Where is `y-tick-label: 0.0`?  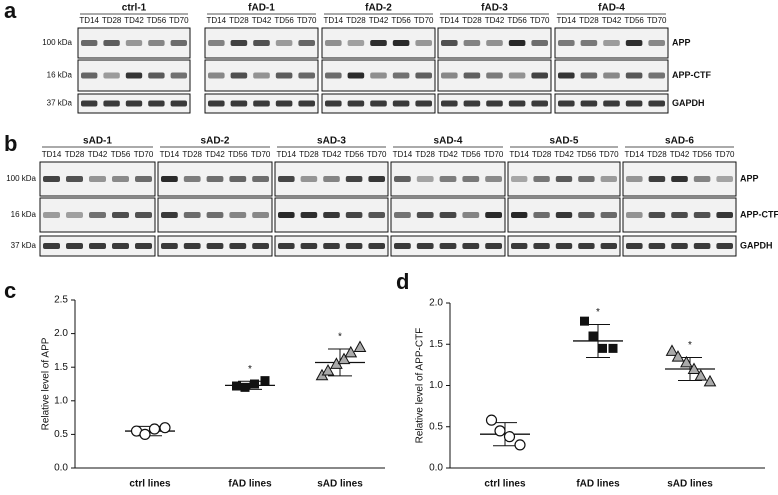
y-tick-label: 0.0 is located at coordinates (436, 468).